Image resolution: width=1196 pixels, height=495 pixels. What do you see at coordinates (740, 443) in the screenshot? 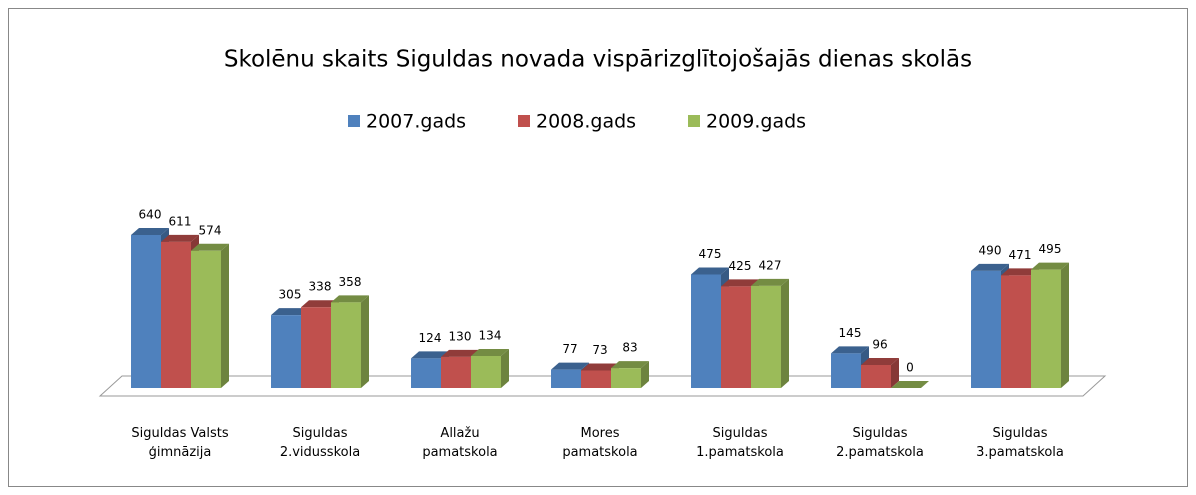
I see `x-tick-label: Siguldas 1.pamatskola` at bounding box center [740, 443].